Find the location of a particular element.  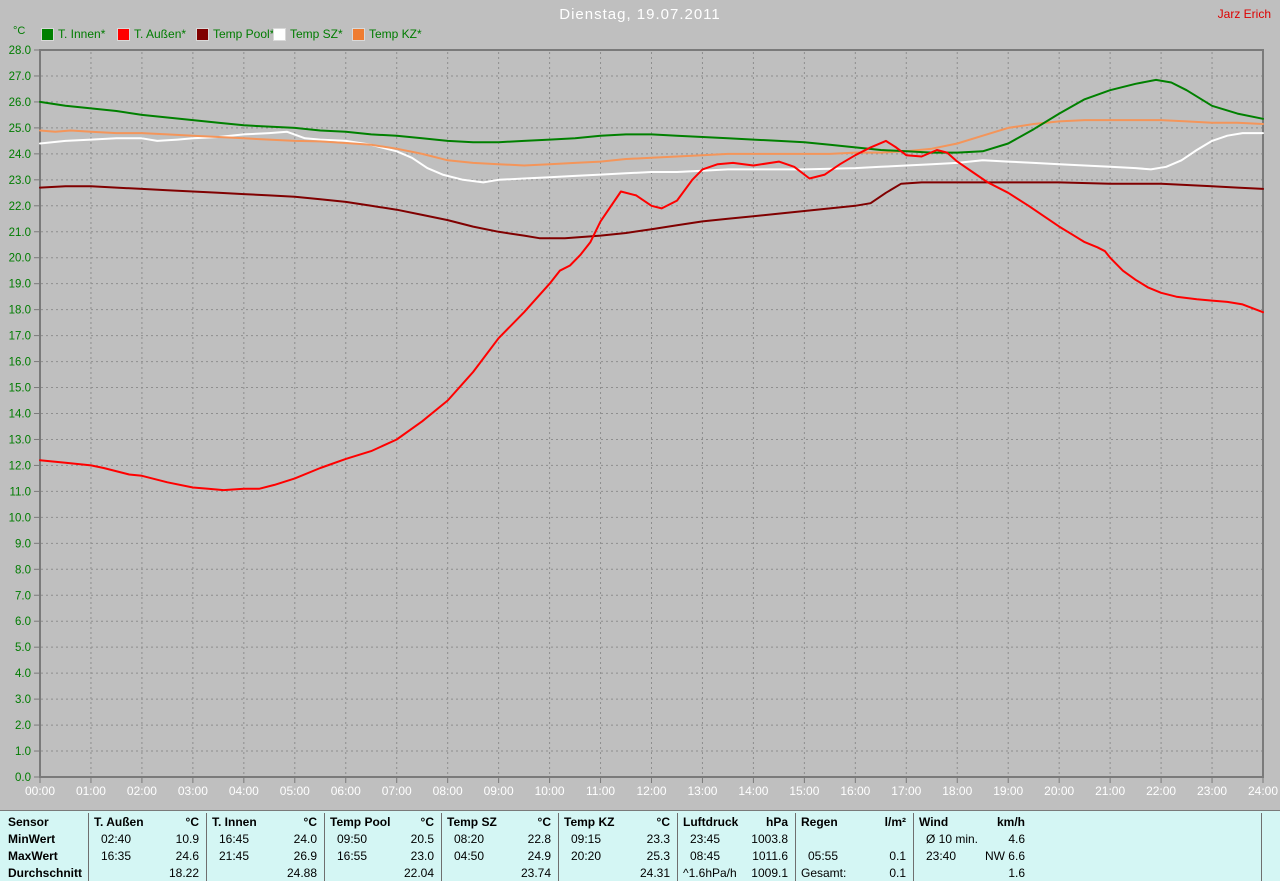

min-value: 23.3 is located at coordinates (658, 838).